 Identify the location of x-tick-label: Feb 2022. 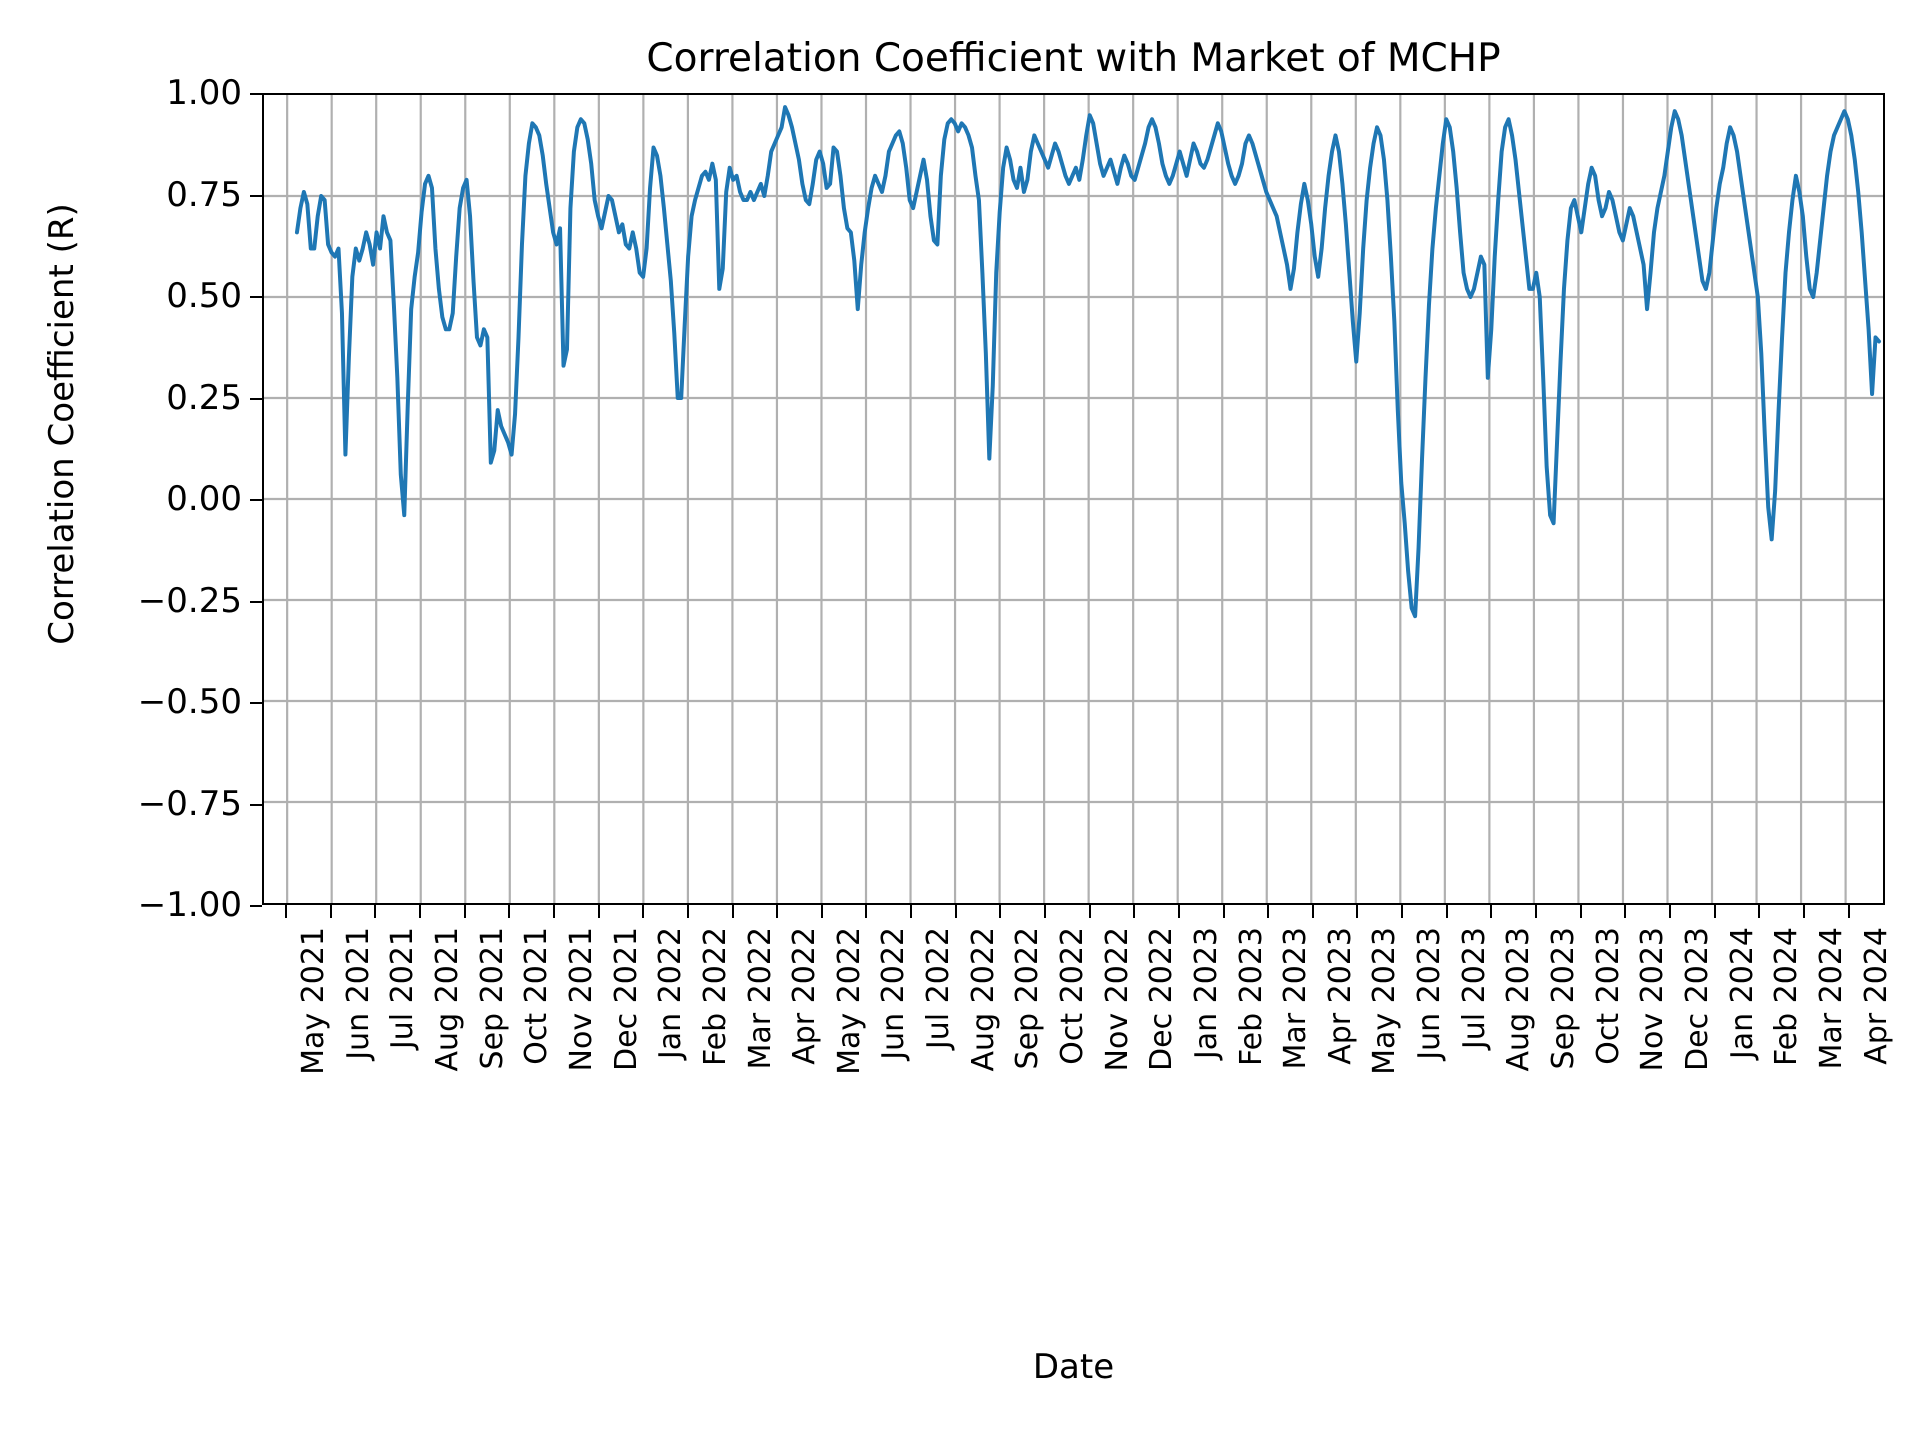
(715, 996).